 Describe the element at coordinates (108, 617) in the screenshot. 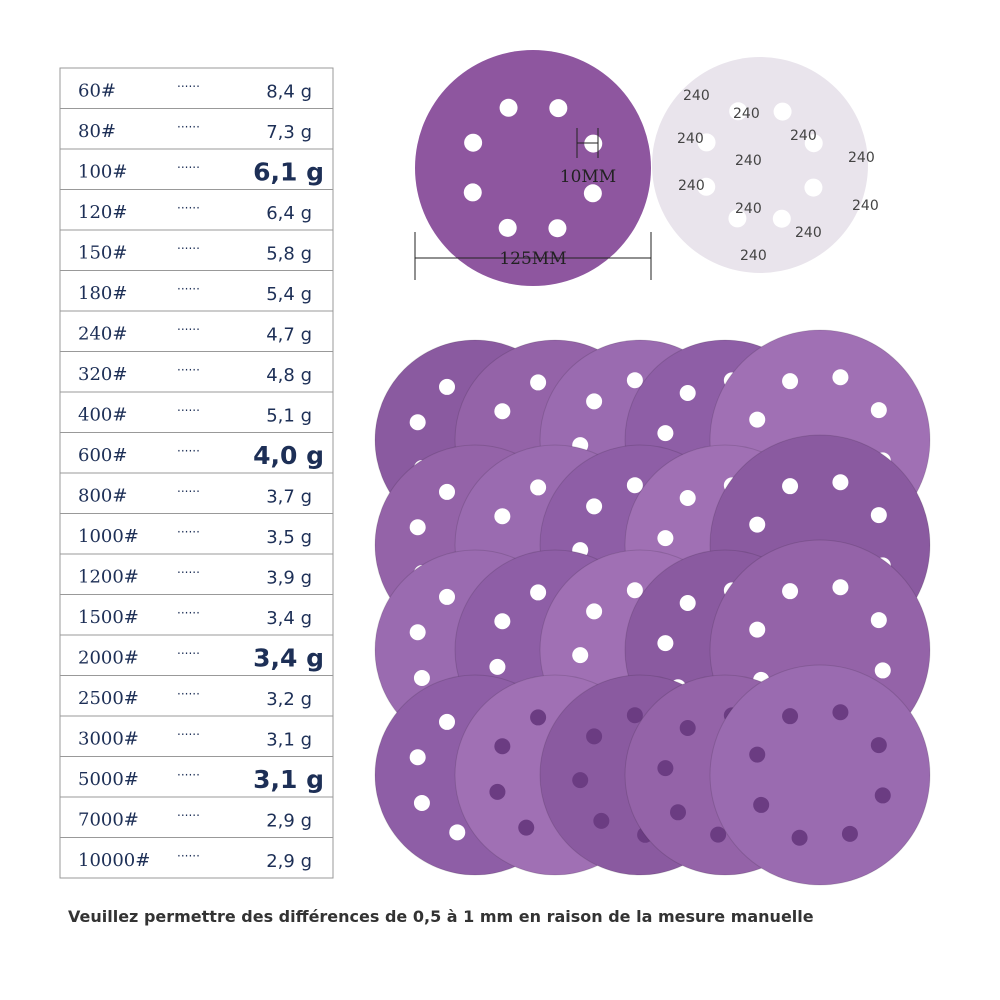

I see `grit: 1500#` at that location.